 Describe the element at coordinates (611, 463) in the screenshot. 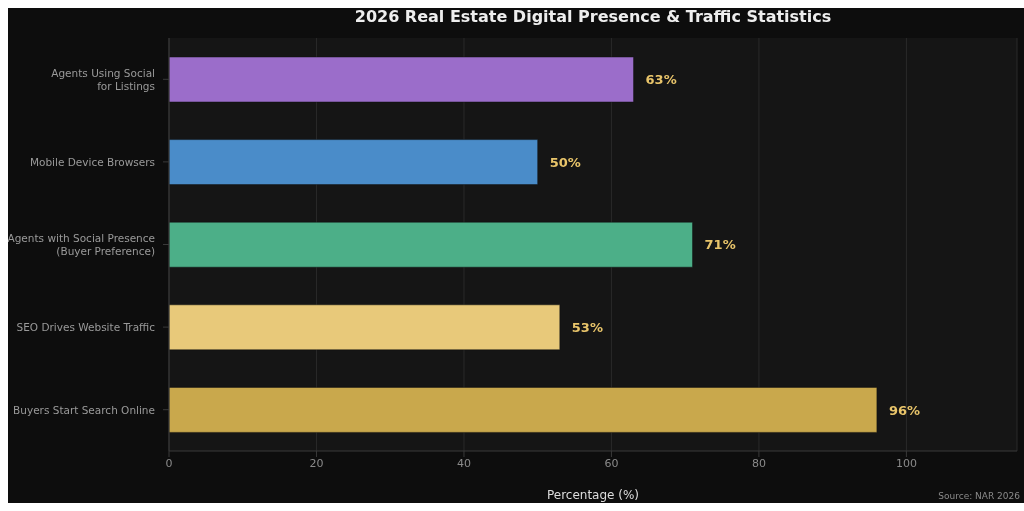

I see `x-tick-label: 60` at that location.